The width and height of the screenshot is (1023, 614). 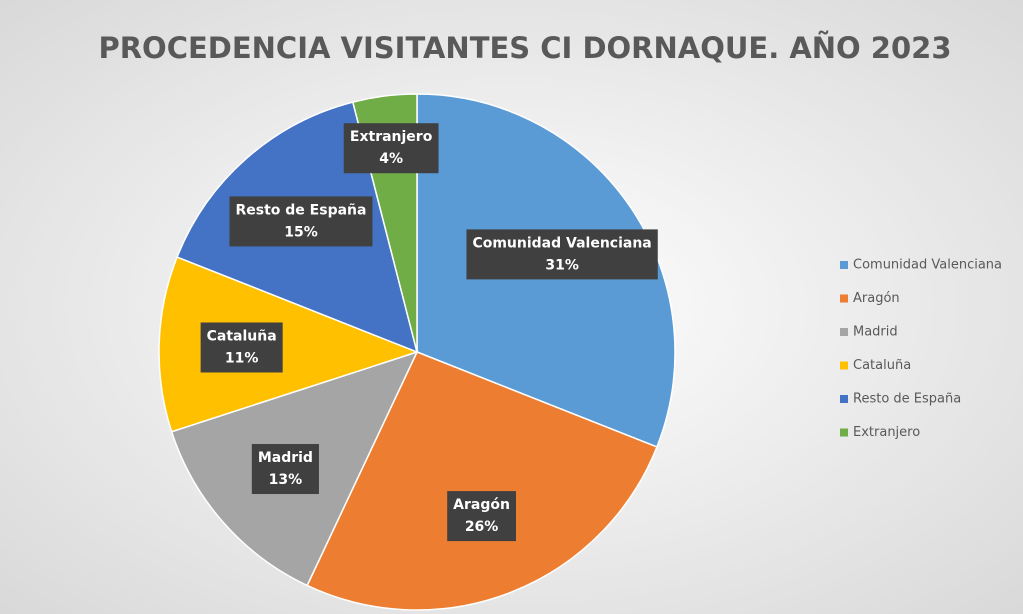 I want to click on data-label-value: 31%, so click(x=562, y=265).